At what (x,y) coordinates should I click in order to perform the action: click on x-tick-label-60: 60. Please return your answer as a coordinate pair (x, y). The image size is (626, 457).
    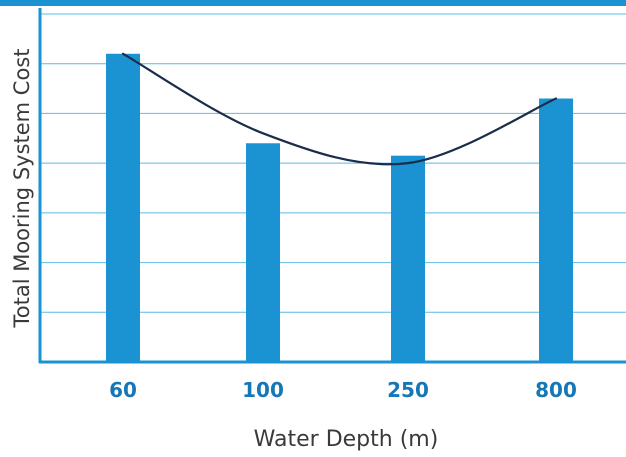
    Looking at the image, I should click on (123, 390).